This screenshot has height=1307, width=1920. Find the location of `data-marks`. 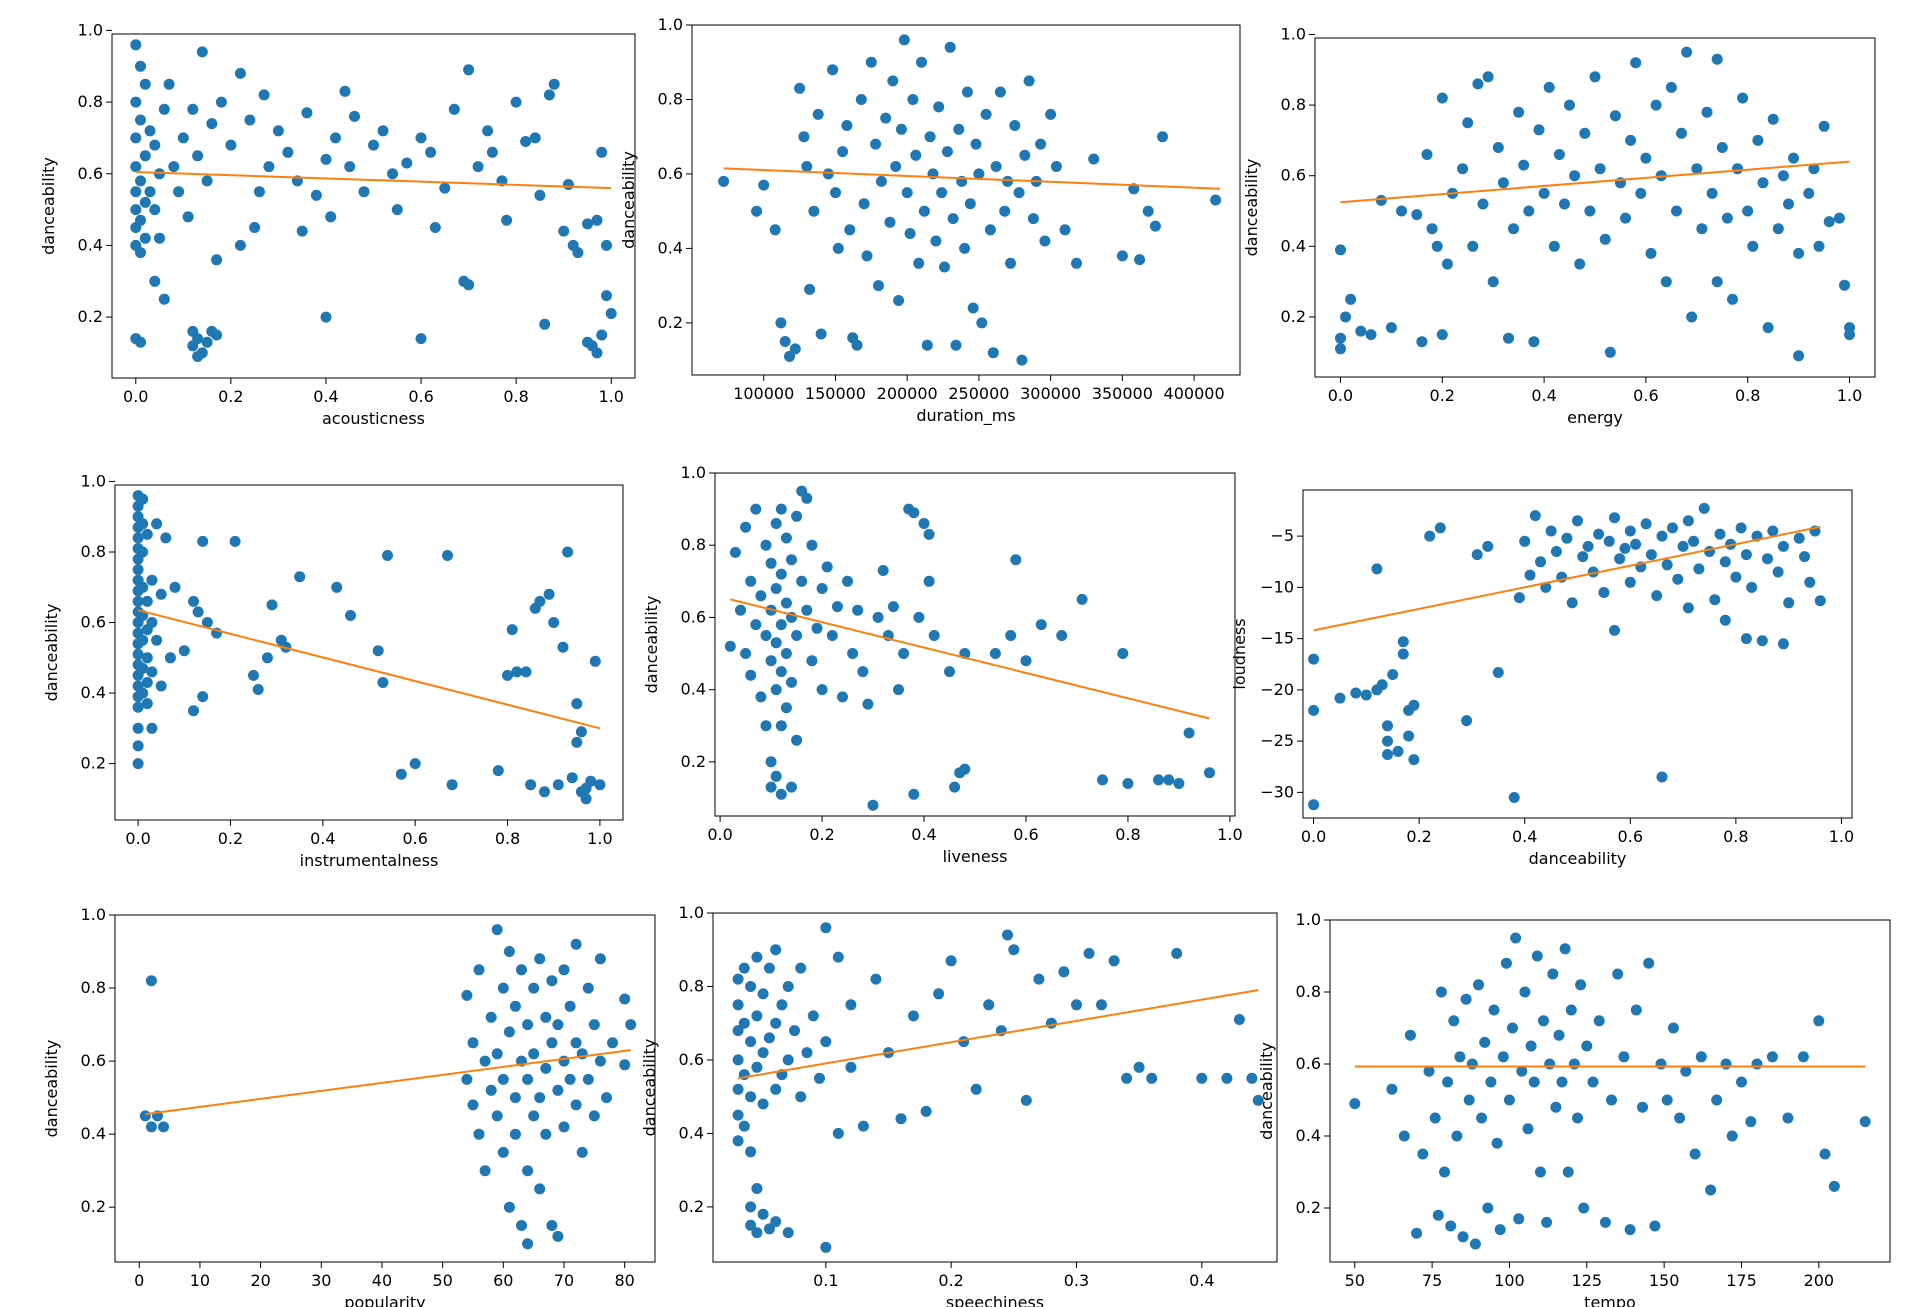

data-marks is located at coordinates (369, 647).